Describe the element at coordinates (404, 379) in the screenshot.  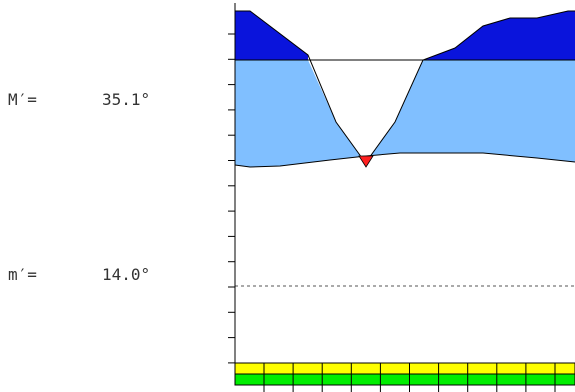
I see `green-strip` at that location.